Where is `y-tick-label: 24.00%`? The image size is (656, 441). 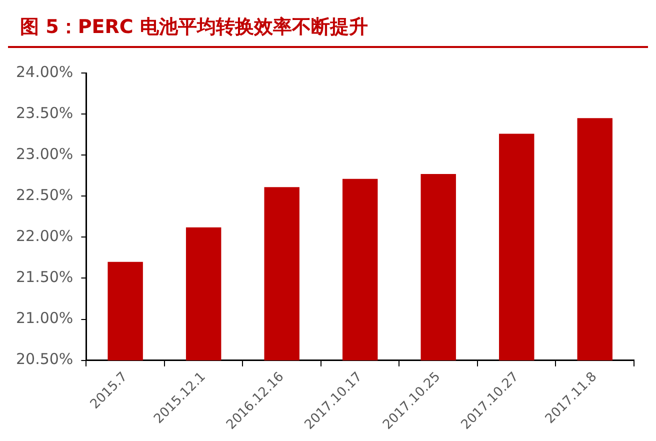 y-tick-label: 24.00% is located at coordinates (45, 71).